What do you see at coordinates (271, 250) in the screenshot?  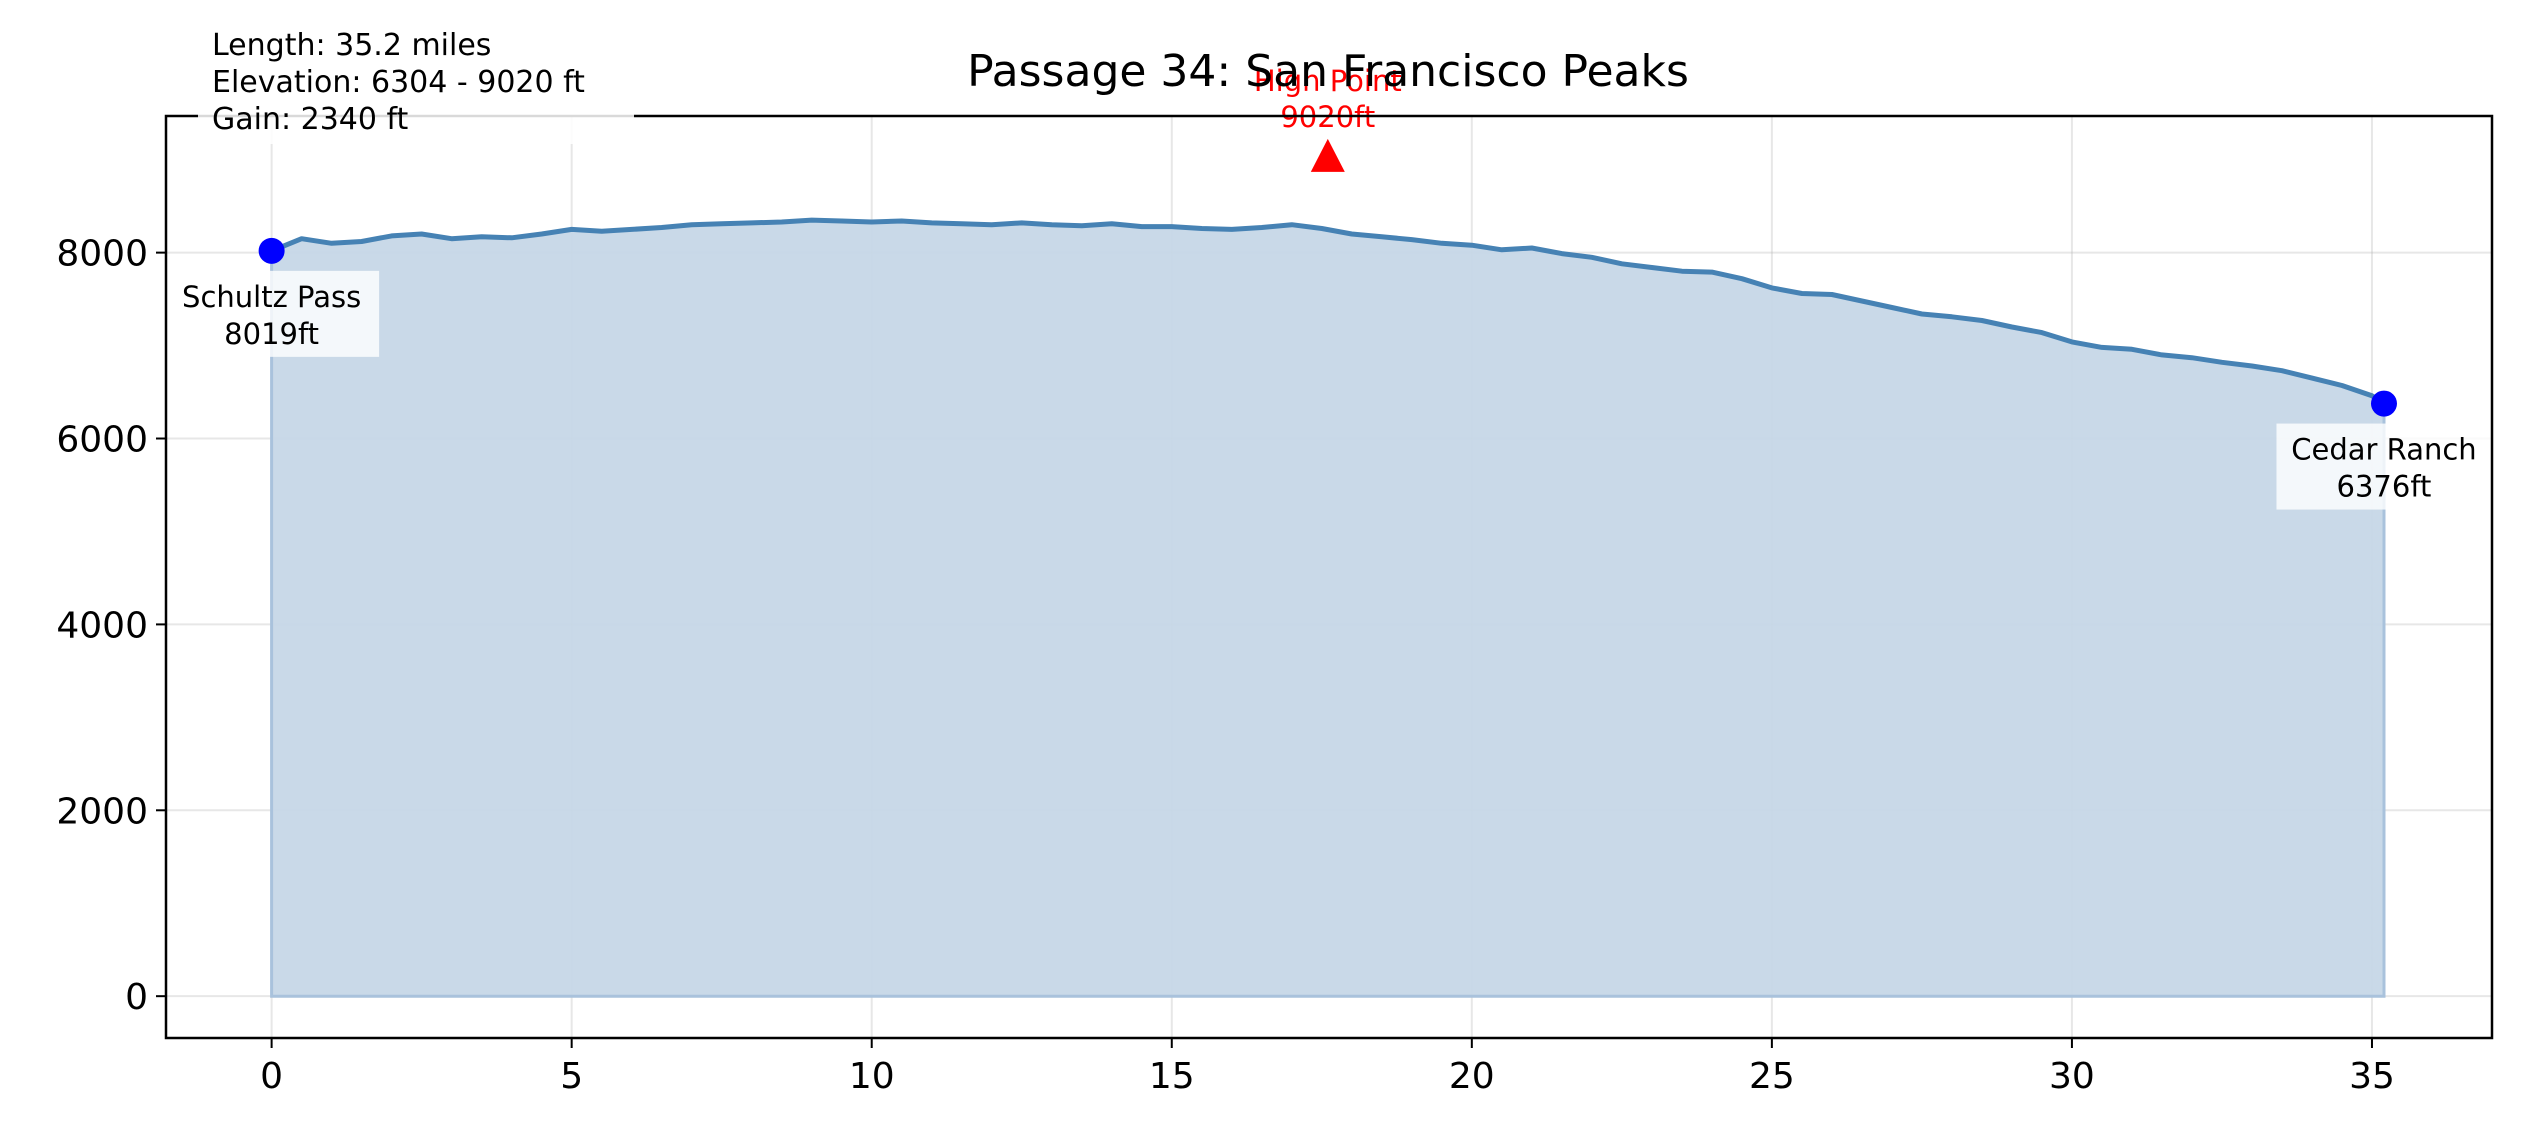 I see `start-point-marker` at bounding box center [271, 250].